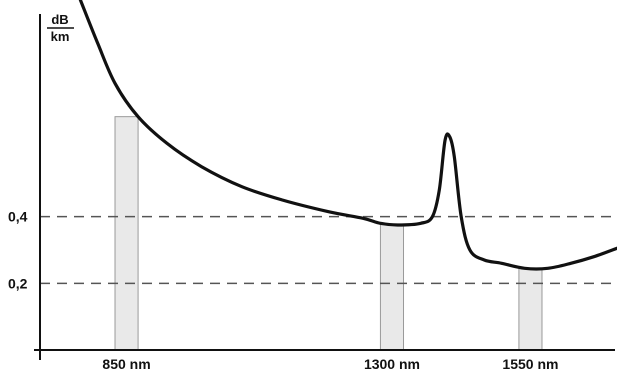  Describe the element at coordinates (60, 36) in the screenshot. I see `unit-denominator: km` at that location.